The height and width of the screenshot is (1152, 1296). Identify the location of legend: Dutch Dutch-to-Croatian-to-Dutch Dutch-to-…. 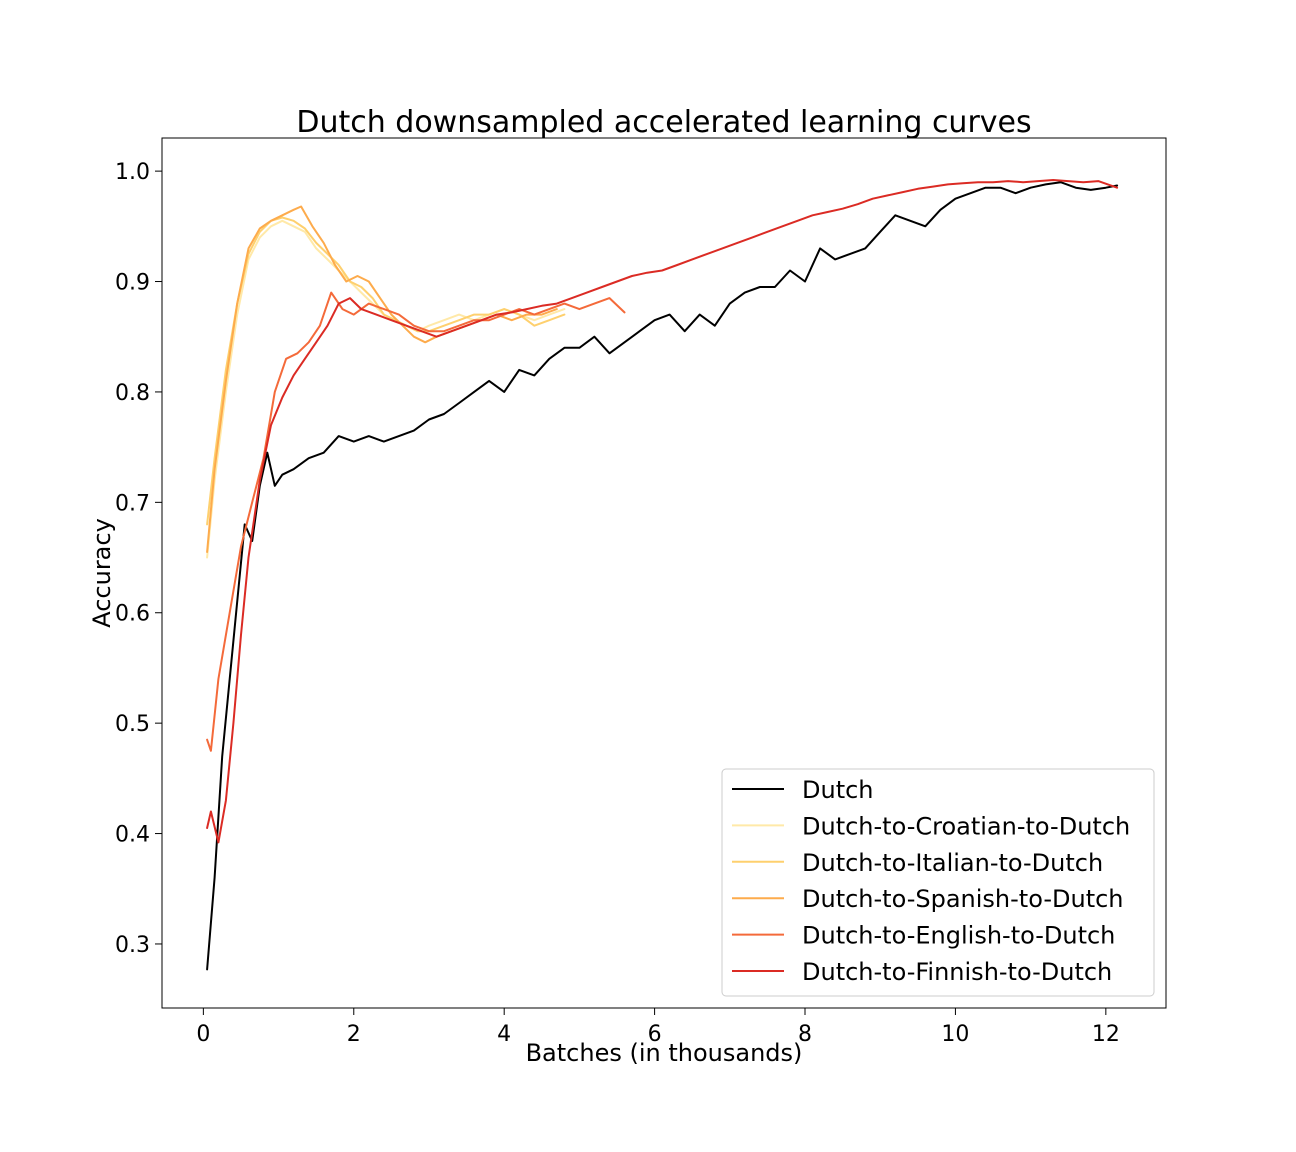
(938, 882).